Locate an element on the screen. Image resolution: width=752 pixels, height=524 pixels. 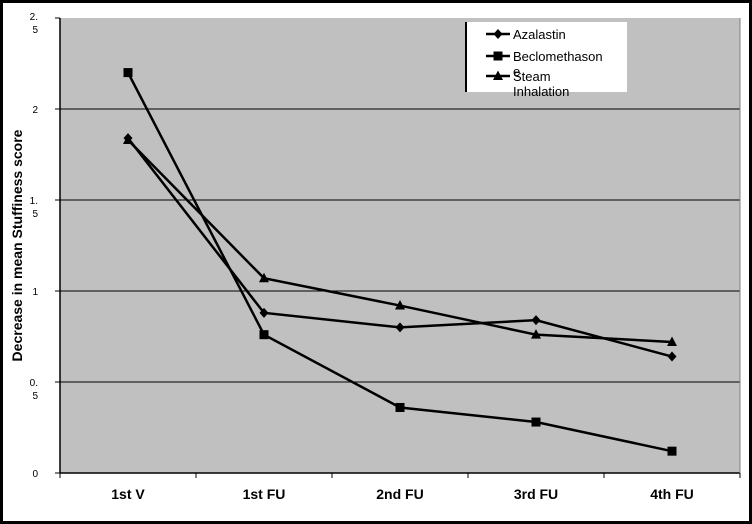
y-axis-label: Decrease in mean Stuffiness score is located at coordinates (17, 245).